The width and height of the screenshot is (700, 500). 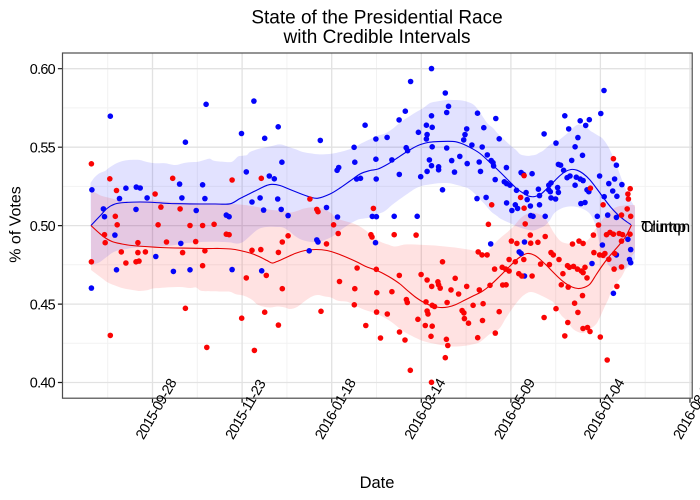 I want to click on svg-text: Trump, so click(x=663, y=227).